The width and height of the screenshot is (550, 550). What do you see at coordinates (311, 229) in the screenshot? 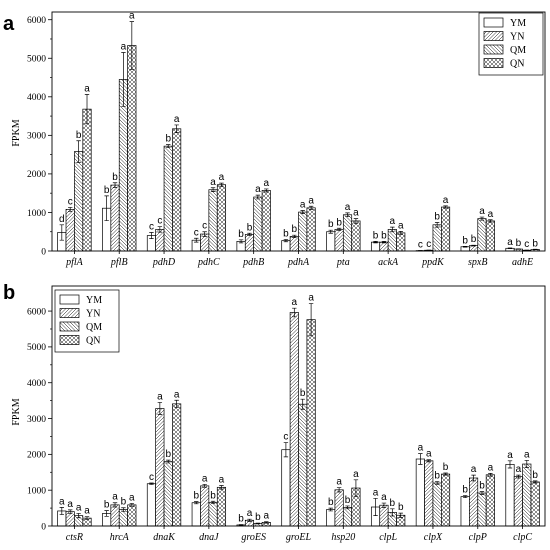
I see `bar-qn-pdha` at bounding box center [311, 229].